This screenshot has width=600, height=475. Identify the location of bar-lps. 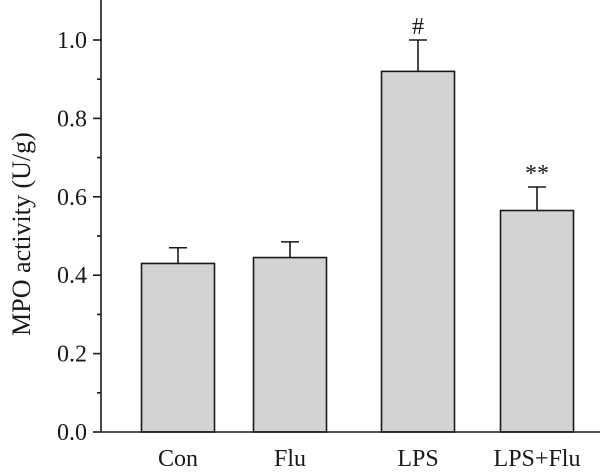
(418, 251).